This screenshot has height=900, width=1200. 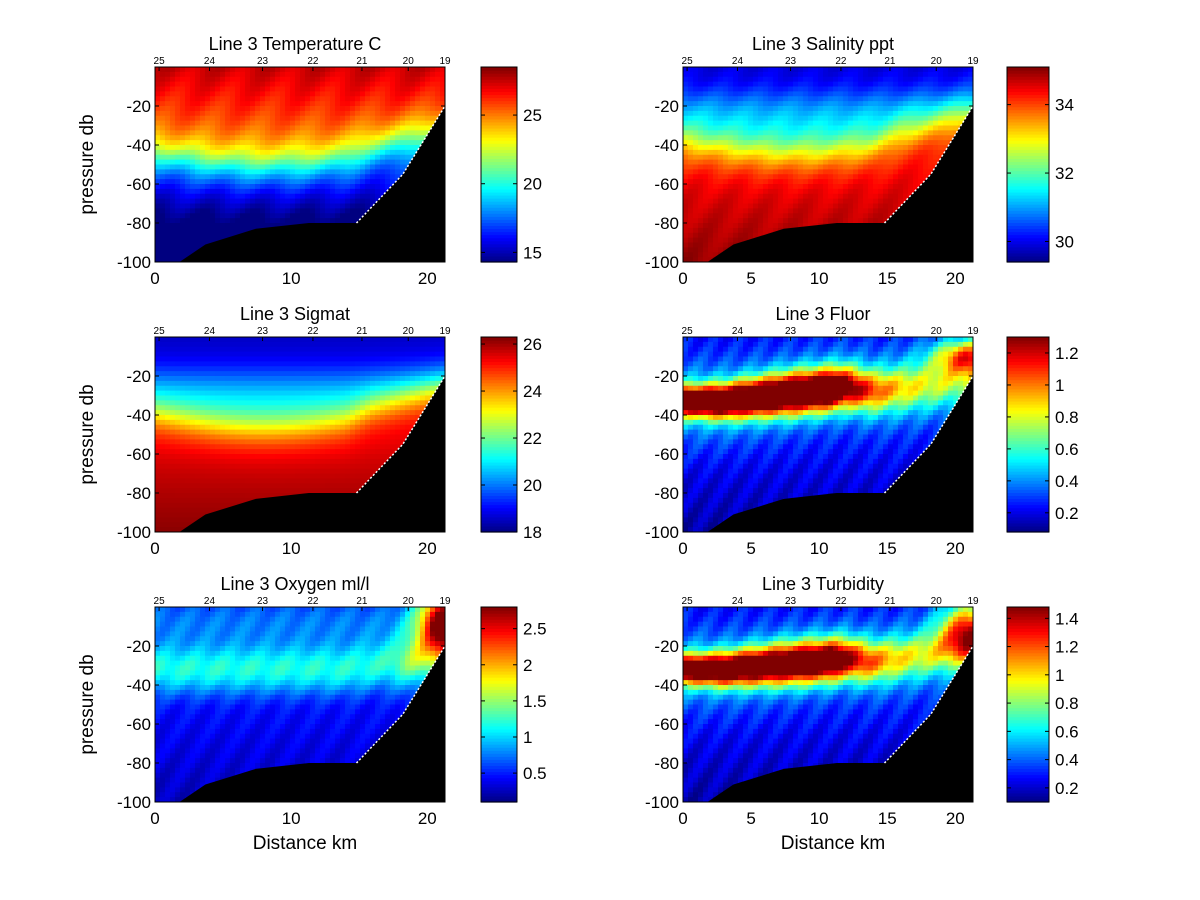 I want to click on chart-title: Line 3 Sigmat, so click(x=295, y=314).